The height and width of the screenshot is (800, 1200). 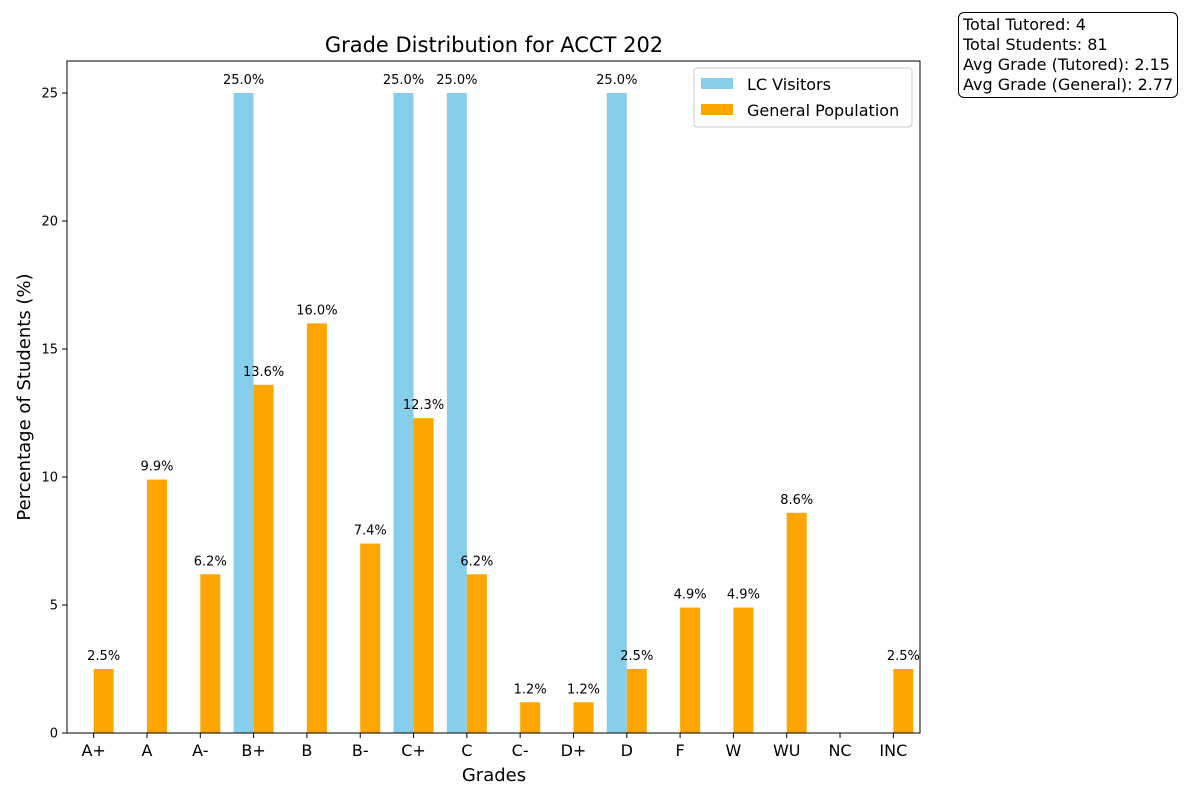 What do you see at coordinates (49, 222) in the screenshot?
I see `y-tick-label: 20` at bounding box center [49, 222].